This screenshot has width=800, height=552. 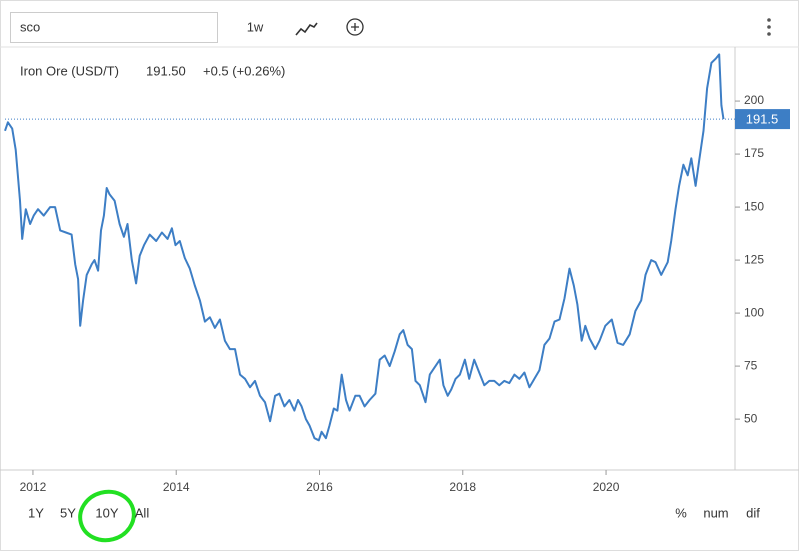 What do you see at coordinates (754, 206) in the screenshot?
I see `y-tick-label: 150` at bounding box center [754, 206].